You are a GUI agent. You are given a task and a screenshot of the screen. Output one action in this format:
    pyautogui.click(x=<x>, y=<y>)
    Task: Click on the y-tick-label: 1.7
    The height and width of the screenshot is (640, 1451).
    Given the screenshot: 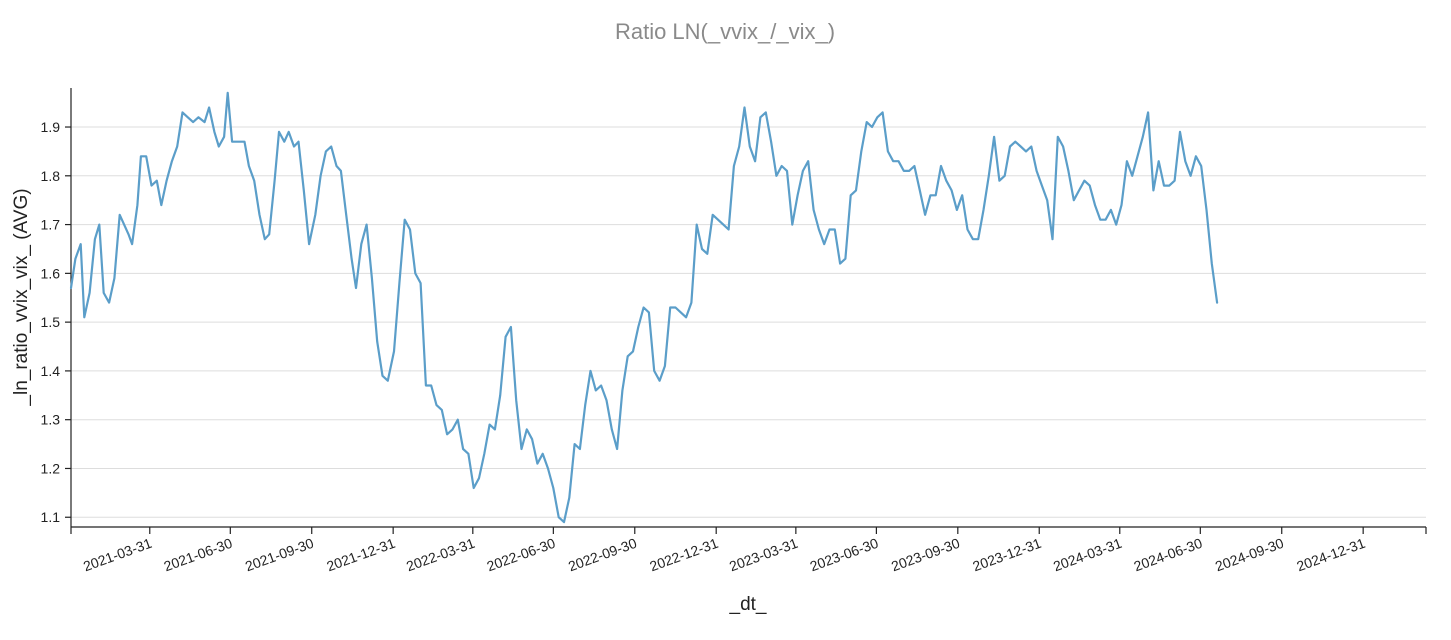 What is the action you would take?
    pyautogui.click(x=51, y=225)
    